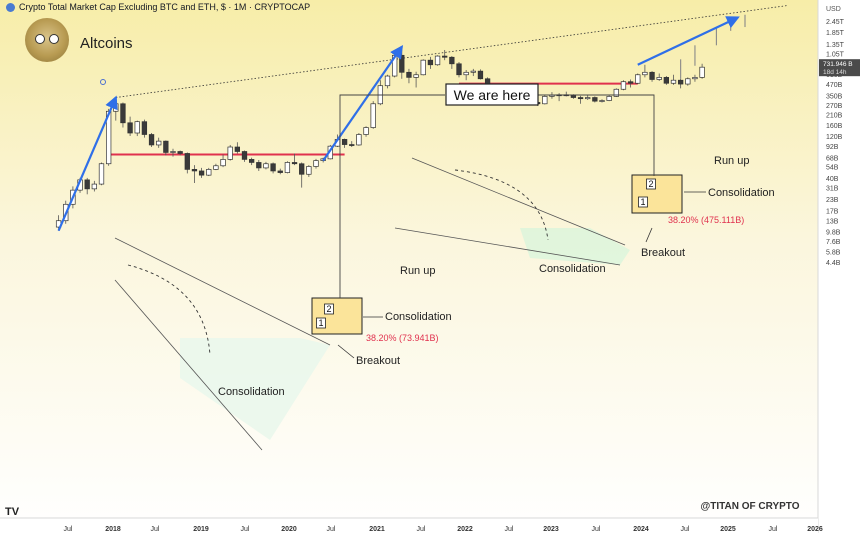  I want to click on breakout-pointer-2024, so click(649, 235).